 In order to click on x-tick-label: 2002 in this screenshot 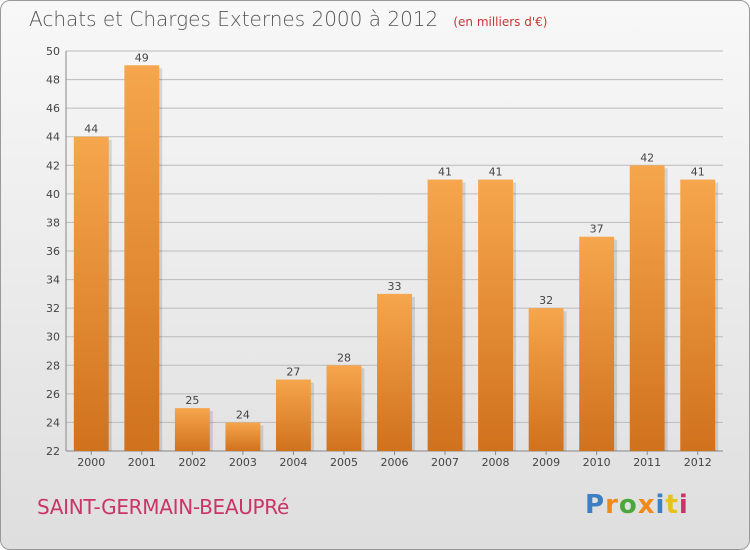, I will do `click(192, 462)`.